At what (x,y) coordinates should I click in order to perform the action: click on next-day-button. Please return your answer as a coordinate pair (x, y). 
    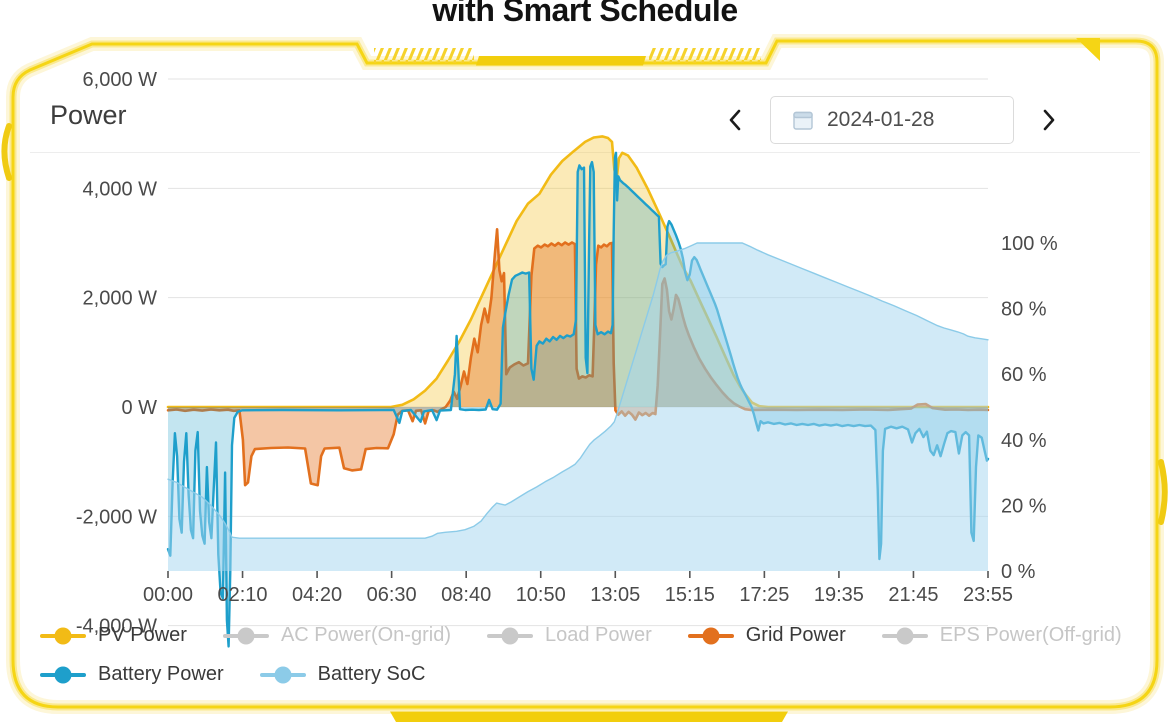
    Looking at the image, I should click on (1049, 120).